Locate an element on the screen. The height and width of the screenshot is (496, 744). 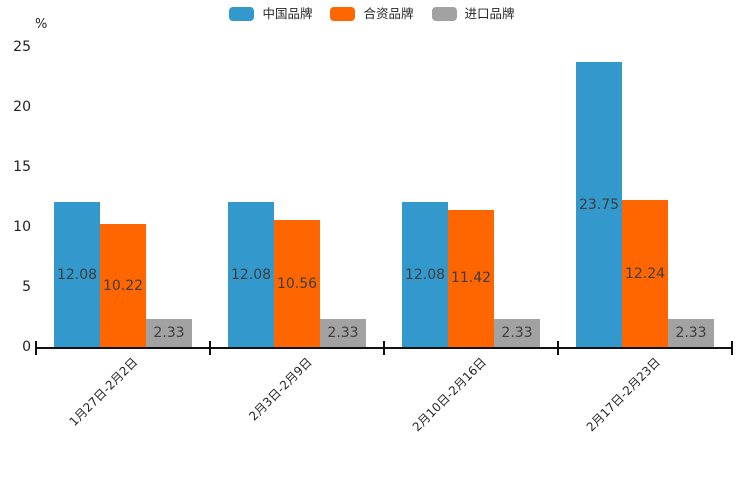
bar-value-label: 10.56 is located at coordinates (297, 283).